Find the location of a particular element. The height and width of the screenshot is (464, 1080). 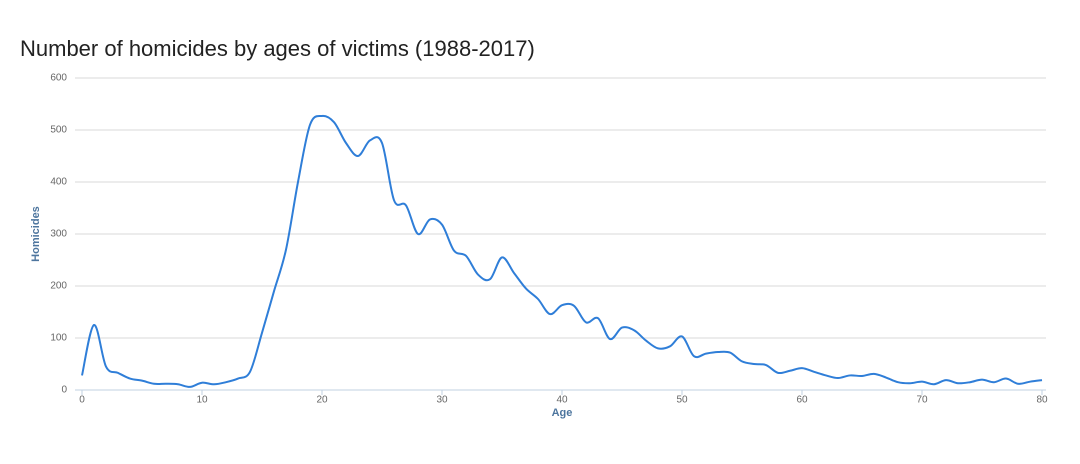

y-tick-label: 200 is located at coordinates (58, 286).